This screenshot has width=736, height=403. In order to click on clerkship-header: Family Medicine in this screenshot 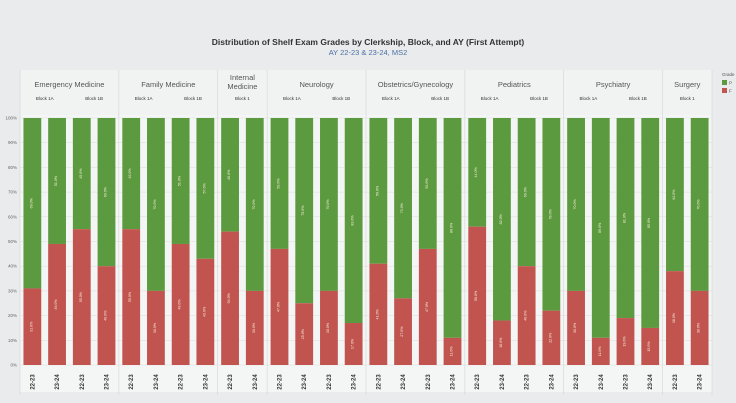, I will do `click(168, 84)`.